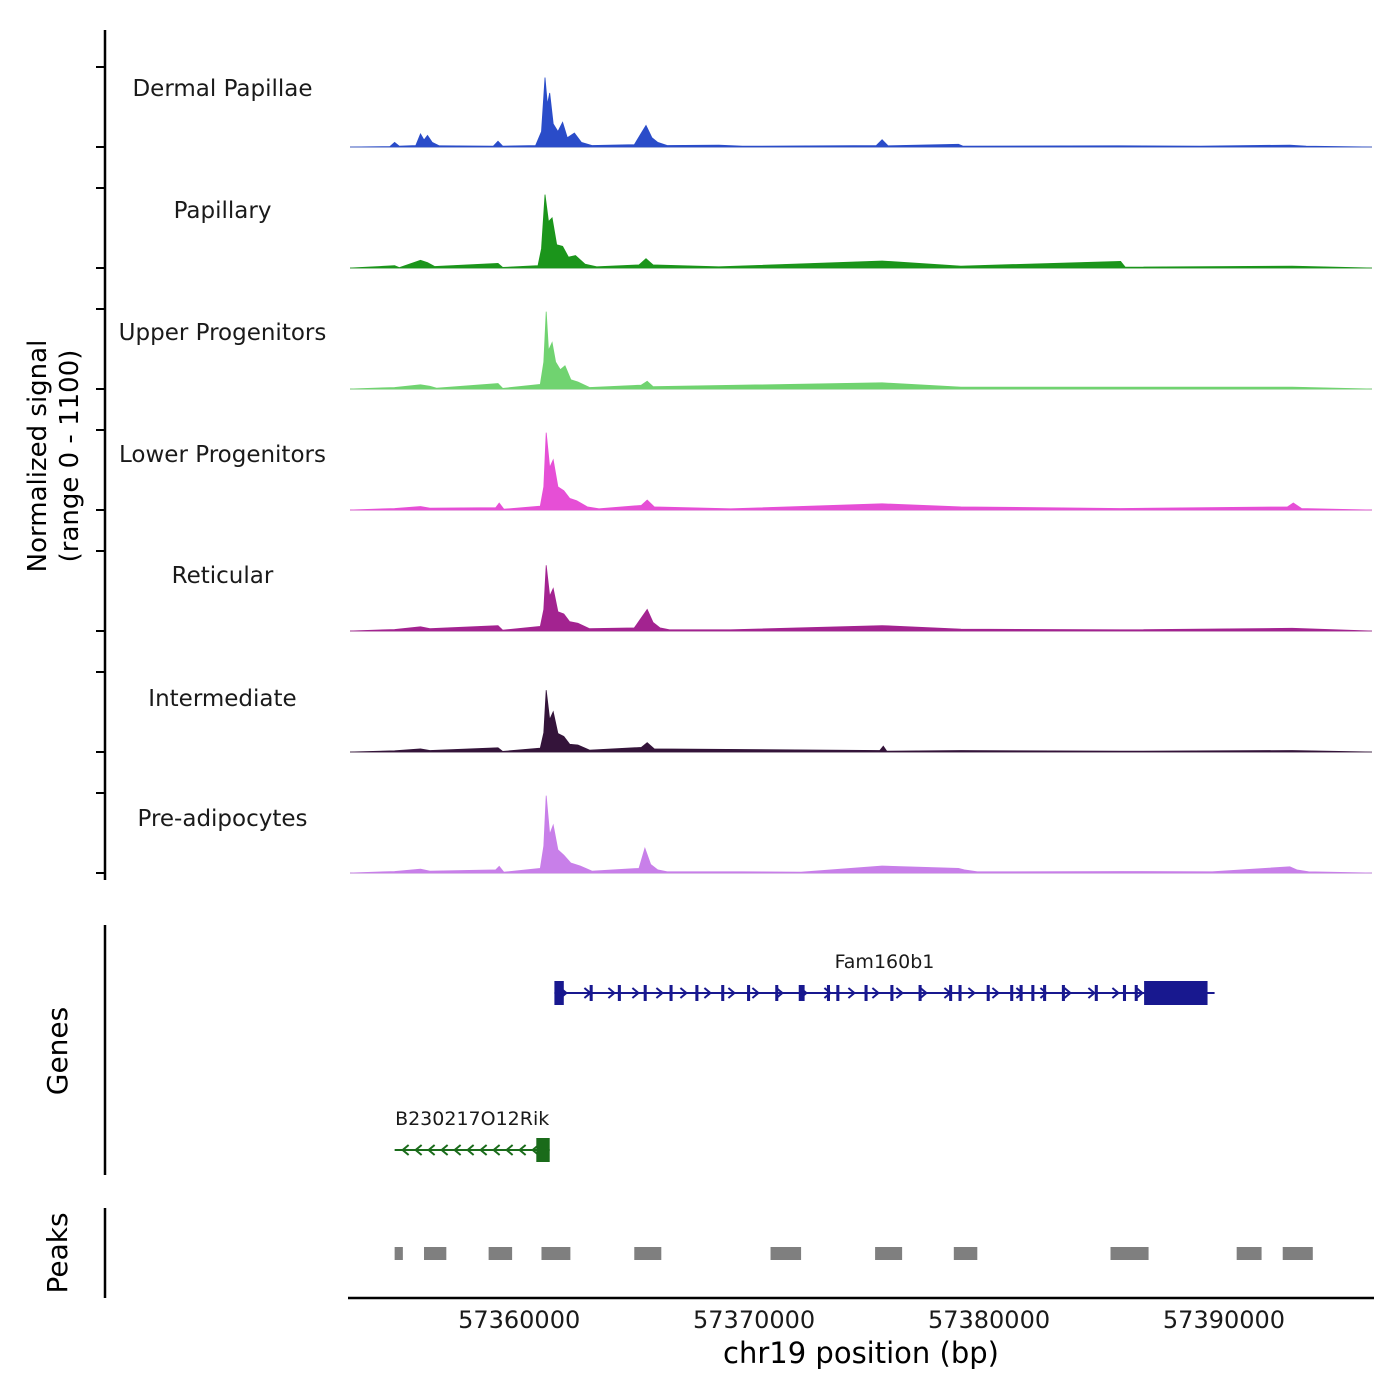  What do you see at coordinates (222, 89) in the screenshot?
I see `track-label-dermal-papillae: Dermal Papillae` at bounding box center [222, 89].